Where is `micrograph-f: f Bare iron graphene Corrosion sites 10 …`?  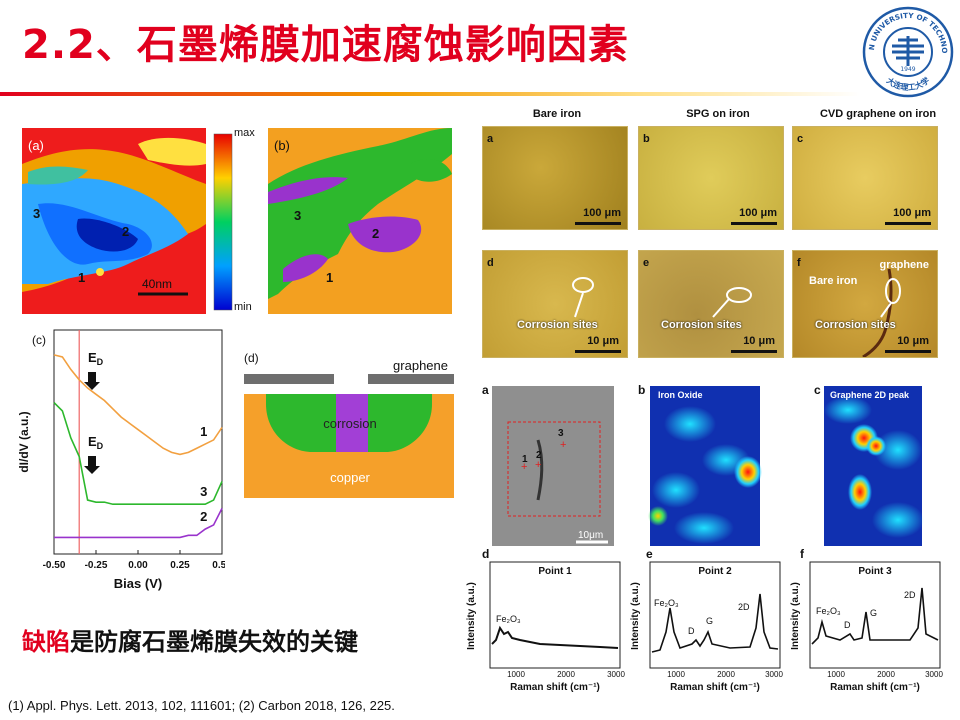 micrograph-f: f Bare iron graphene Corrosion sites 10 … is located at coordinates (865, 304).